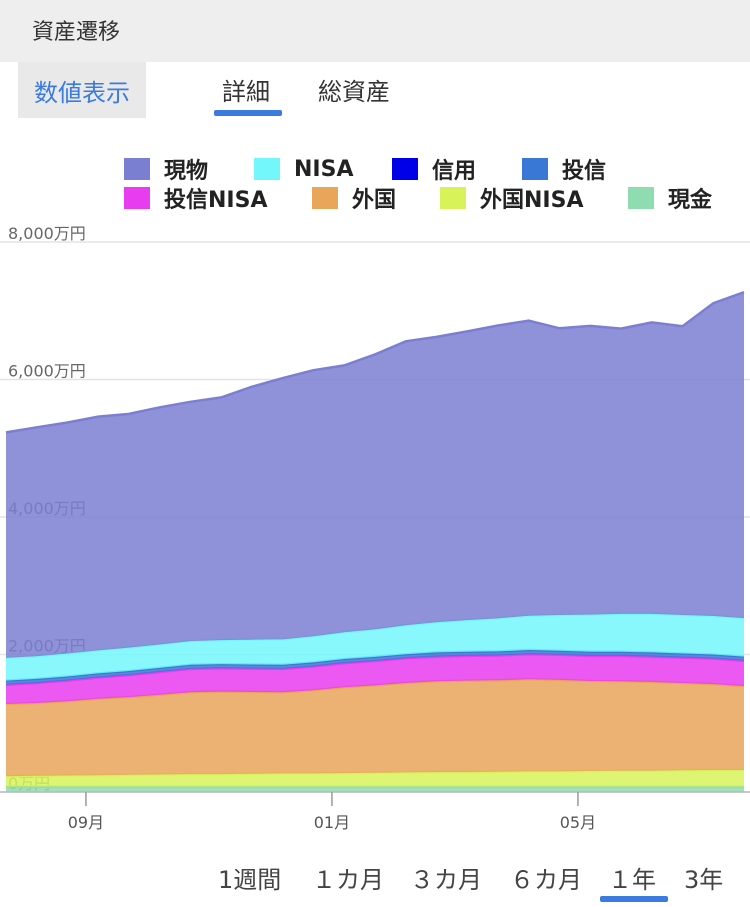 The width and height of the screenshot is (750, 907). What do you see at coordinates (216, 200) in the screenshot?
I see `legend-label: 投信NISA` at bounding box center [216, 200].